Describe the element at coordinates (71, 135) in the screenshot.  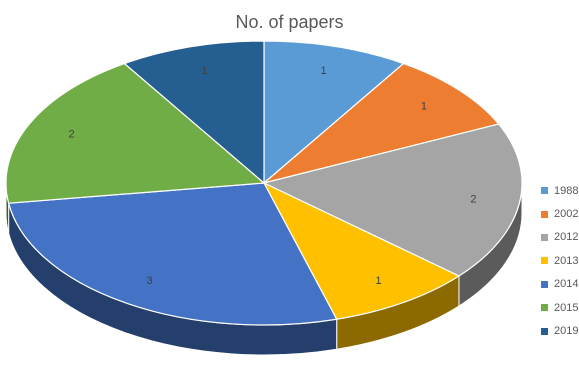
I see `data-label-2015: 2` at that location.